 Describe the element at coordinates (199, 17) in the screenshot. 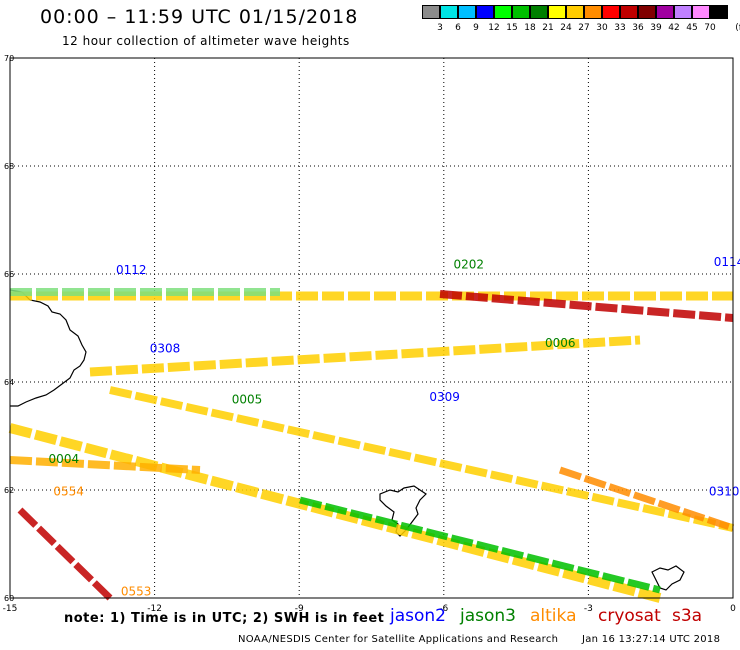

I see `page-title: 00:00 – 11:59 UTC 01/15/2018` at that location.